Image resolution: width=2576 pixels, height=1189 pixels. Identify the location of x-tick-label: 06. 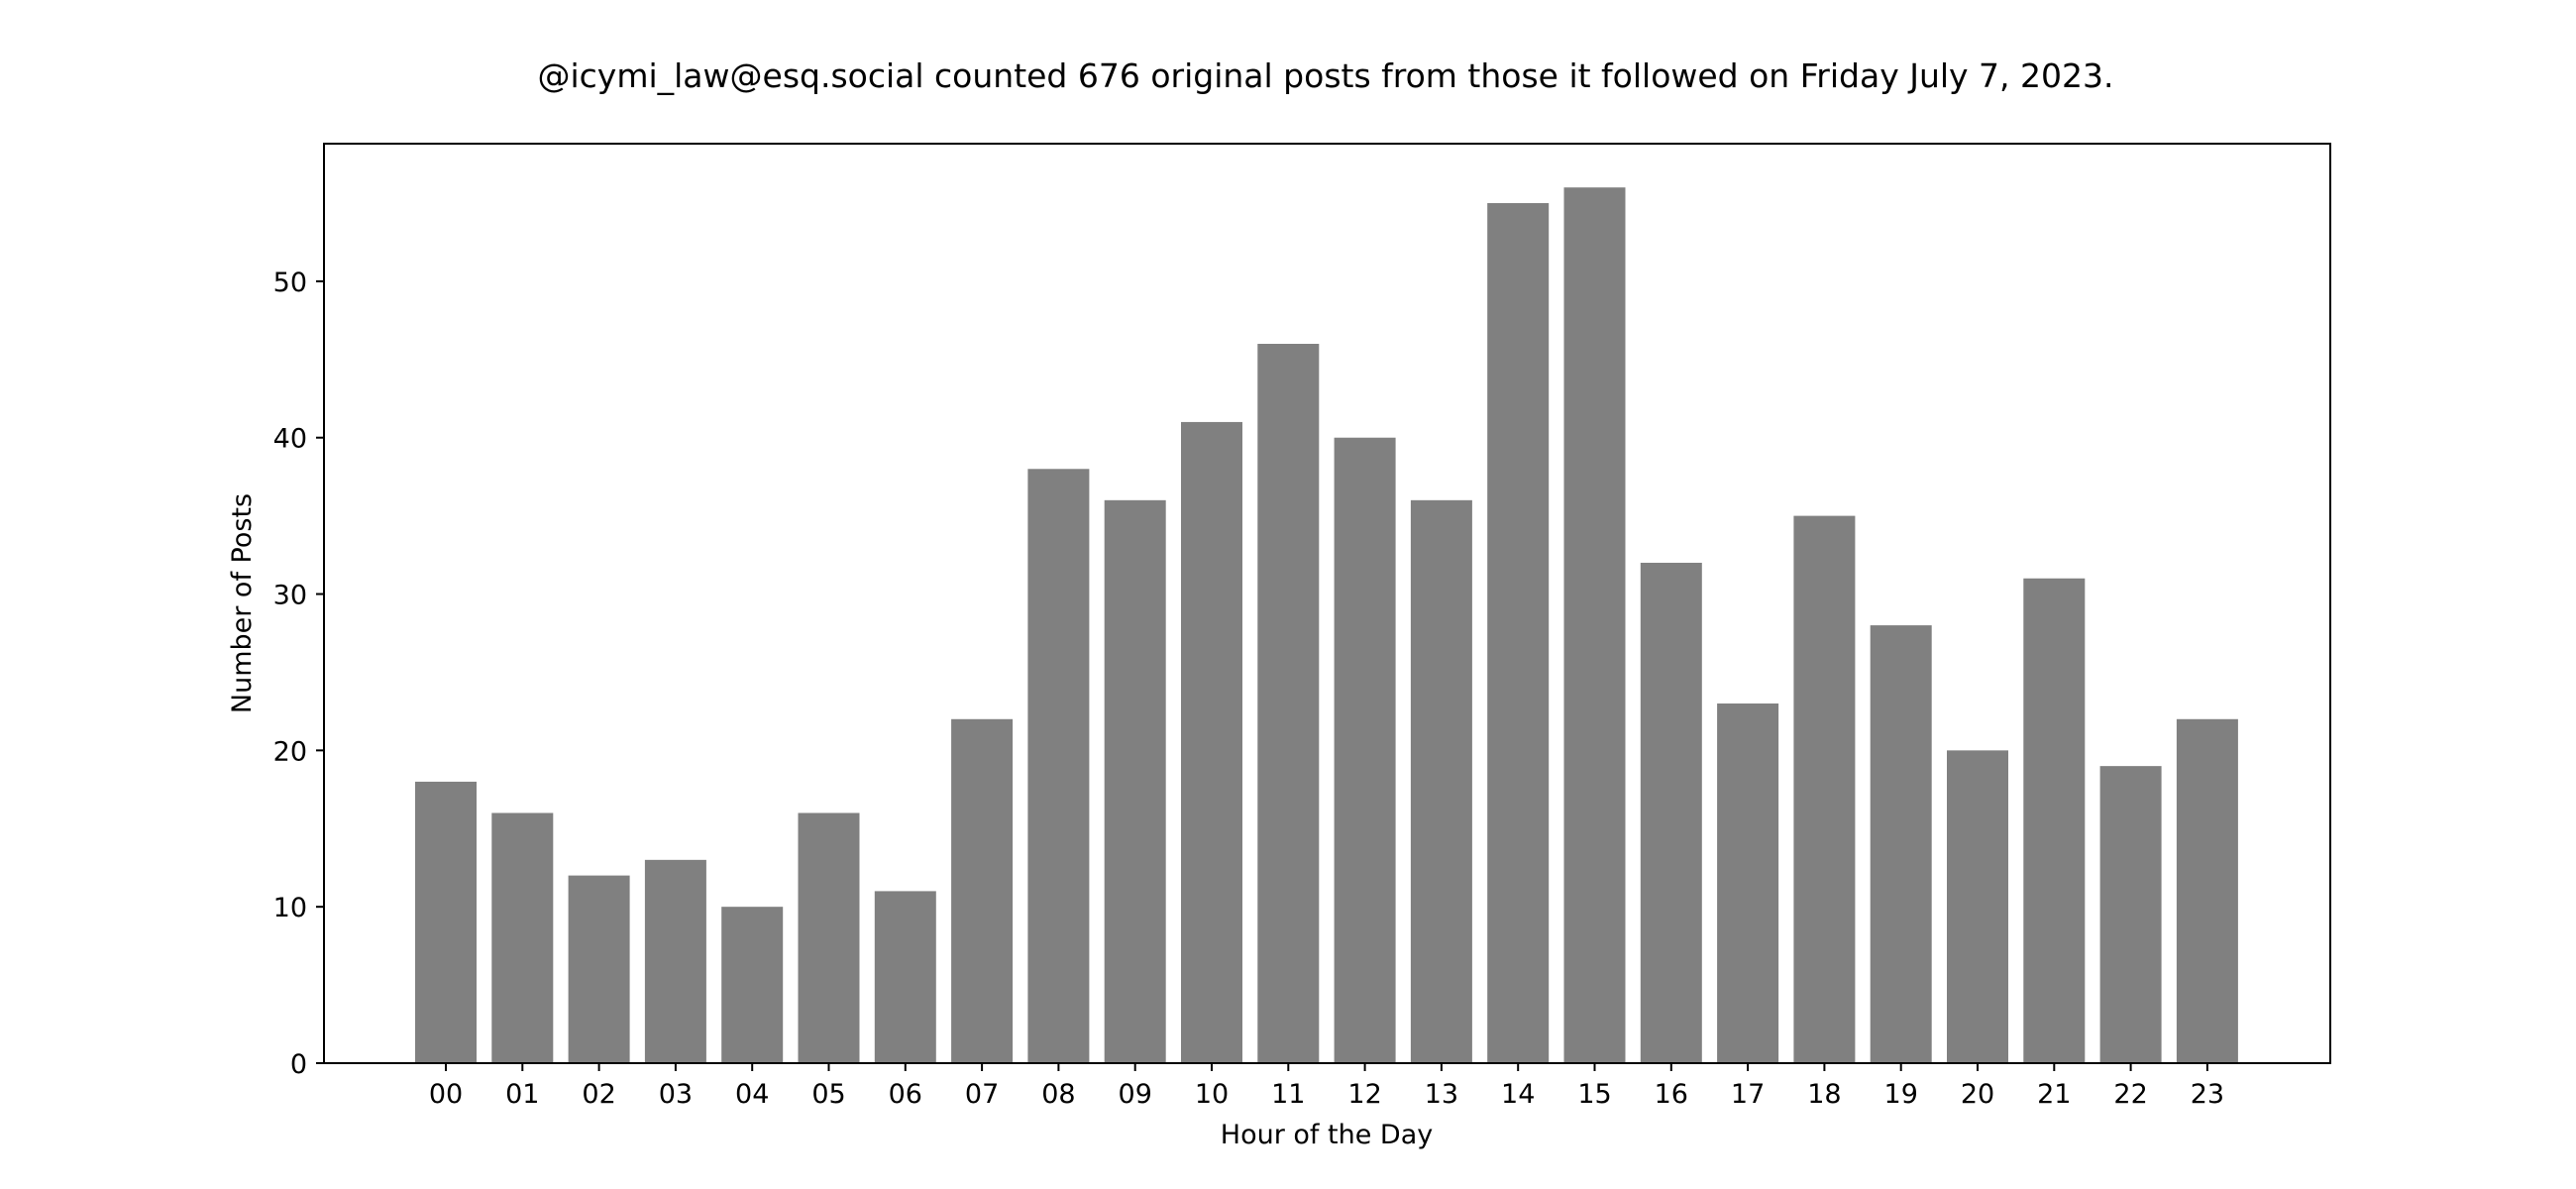
(905, 1094).